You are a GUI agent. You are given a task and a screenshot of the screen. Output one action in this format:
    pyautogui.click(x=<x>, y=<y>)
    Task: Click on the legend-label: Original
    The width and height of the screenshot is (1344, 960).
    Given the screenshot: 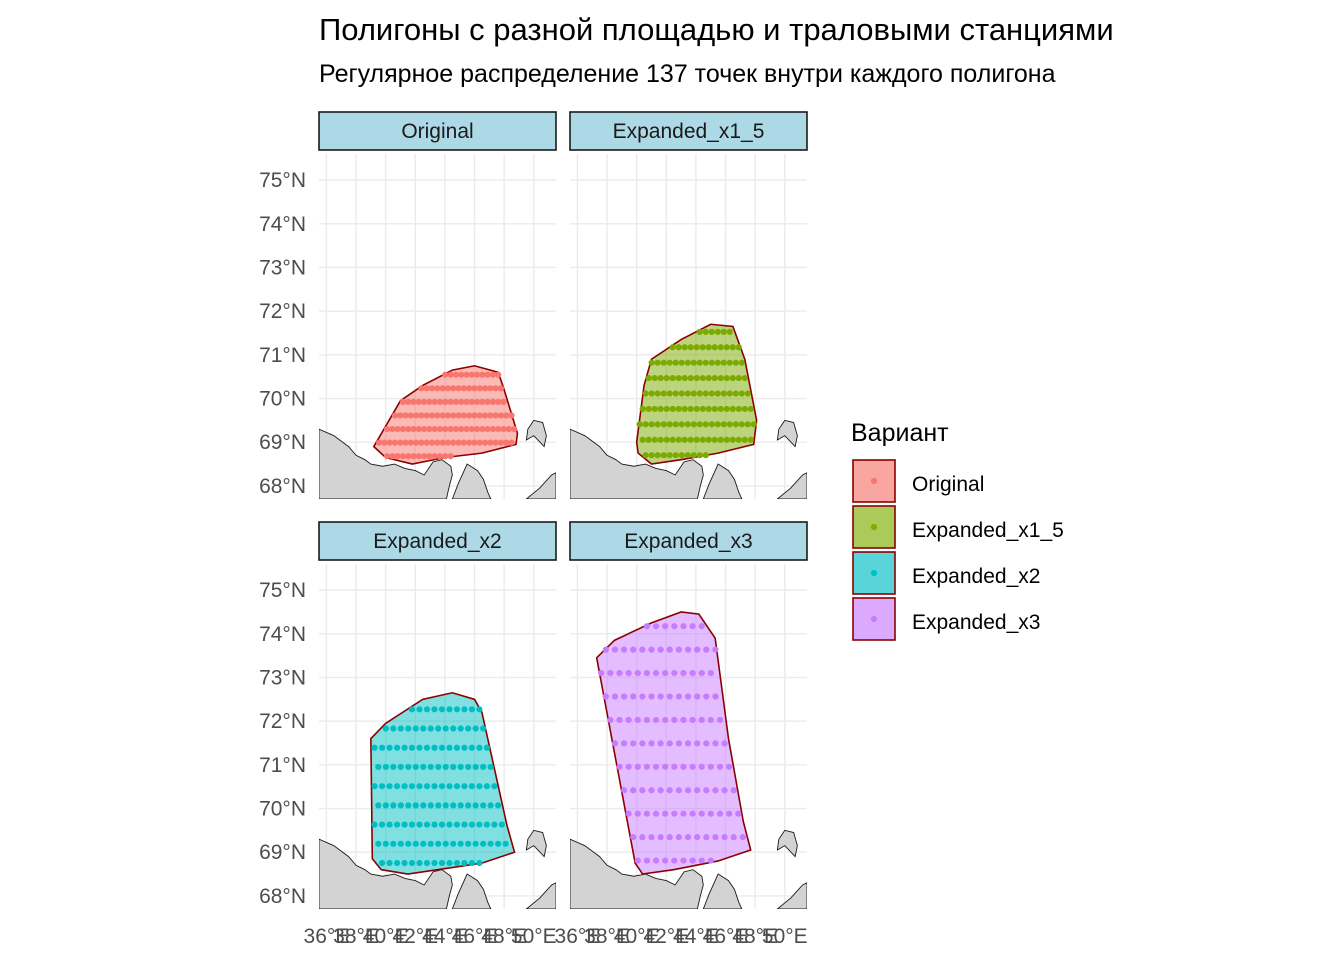 What is the action you would take?
    pyautogui.click(x=948, y=484)
    